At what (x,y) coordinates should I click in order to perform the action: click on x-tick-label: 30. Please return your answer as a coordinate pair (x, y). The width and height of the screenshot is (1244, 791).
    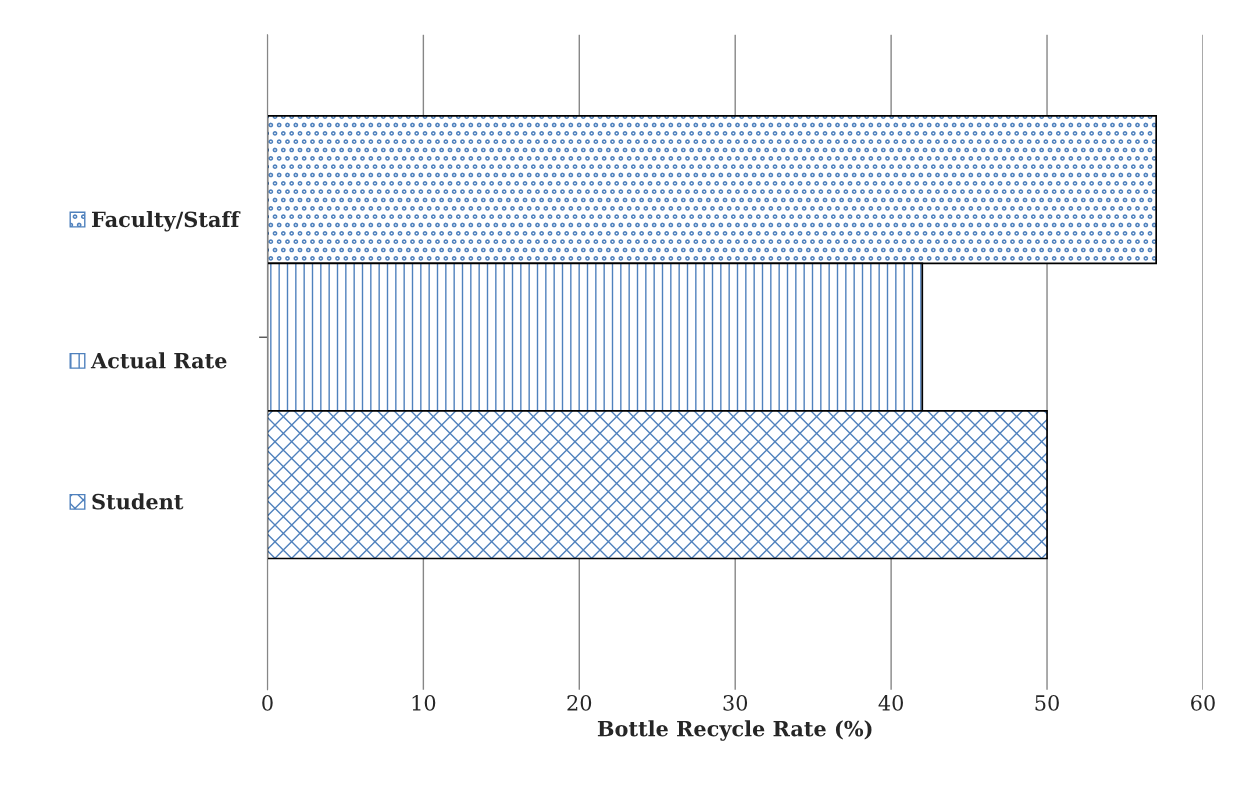
    Looking at the image, I should click on (735, 702).